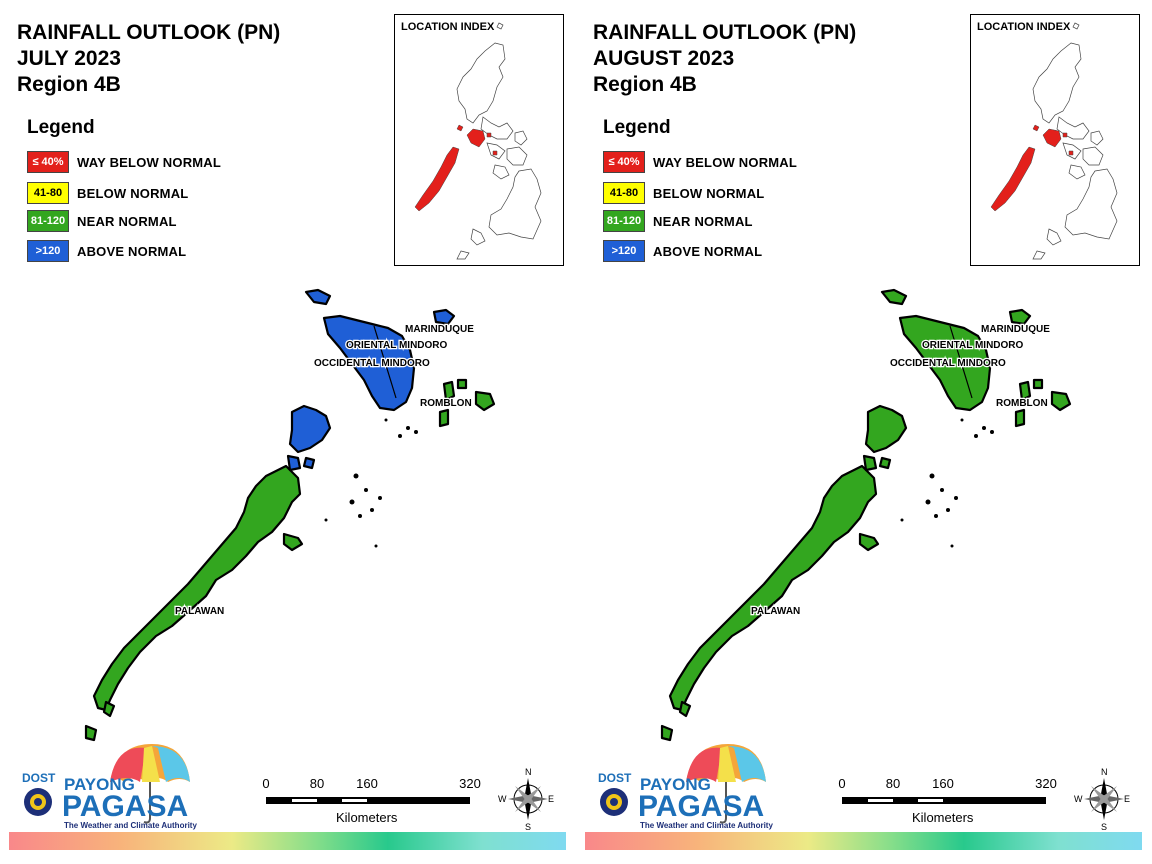 This screenshot has width=1152, height=864. I want to click on compass-e: E, so click(551, 799).